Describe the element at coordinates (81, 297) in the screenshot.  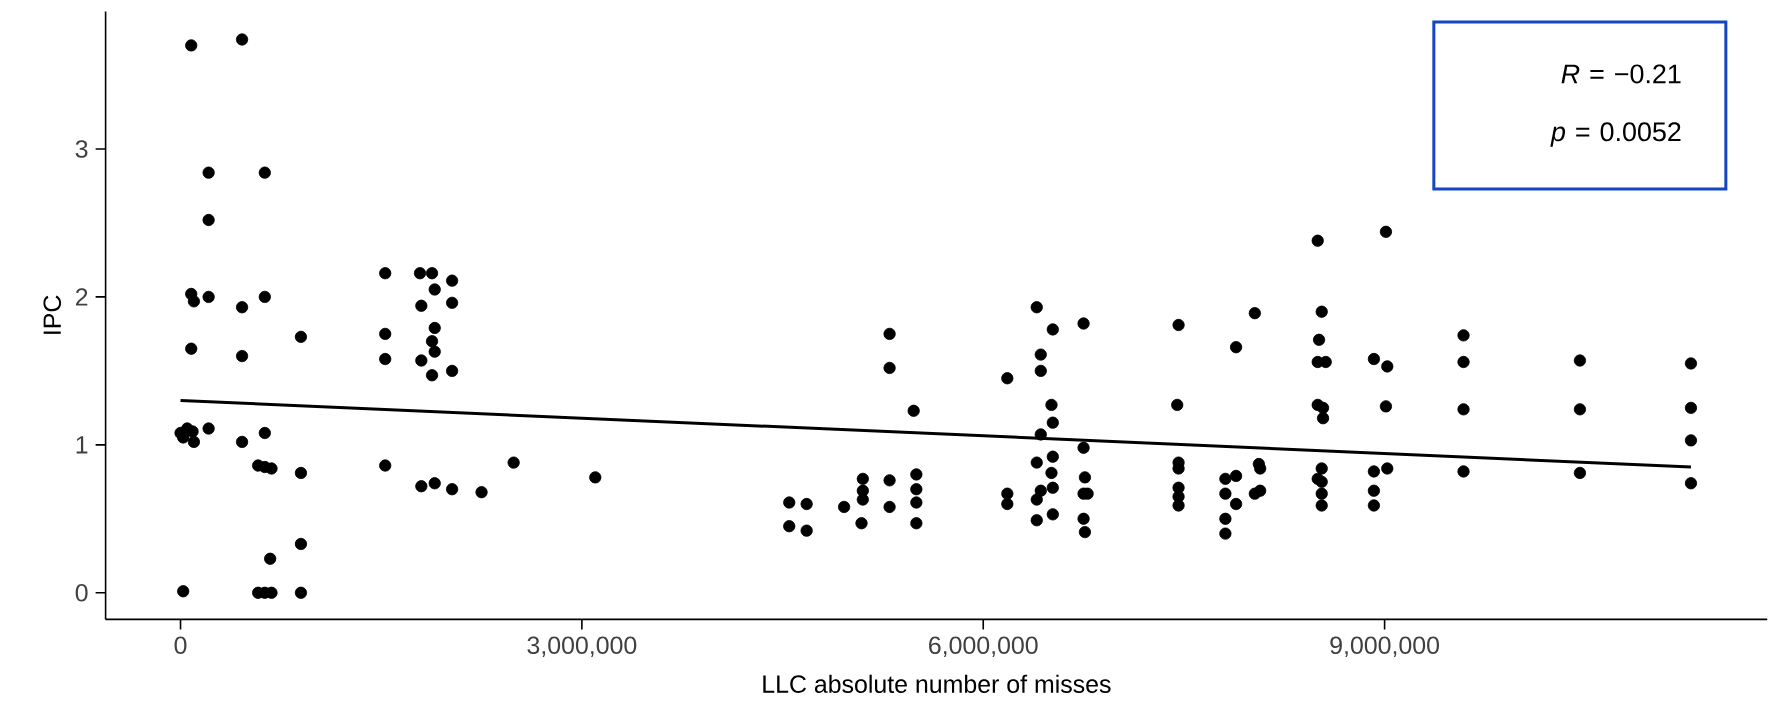
I see `y-tick-label: 2` at that location.